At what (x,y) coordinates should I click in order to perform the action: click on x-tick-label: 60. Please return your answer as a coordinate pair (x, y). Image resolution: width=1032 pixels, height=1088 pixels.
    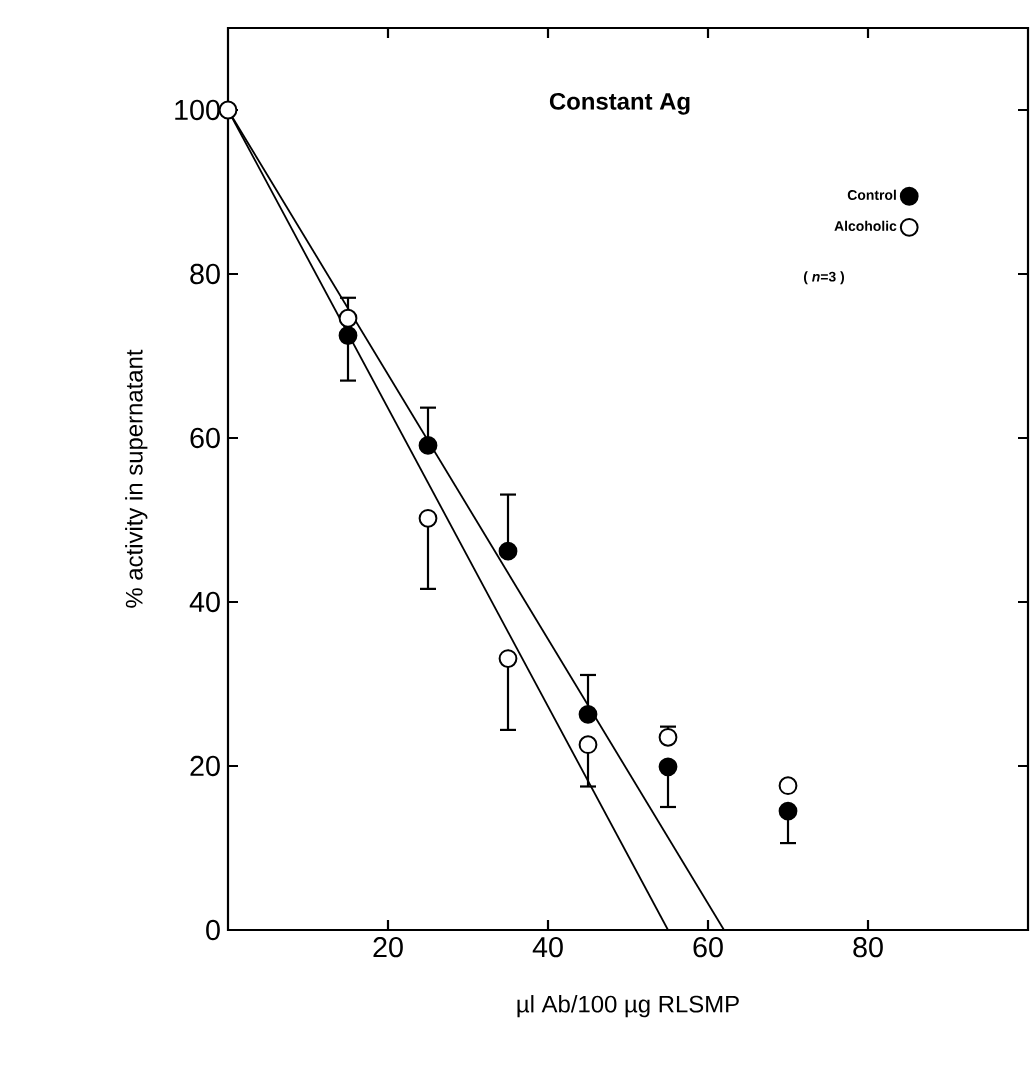
    Looking at the image, I should click on (708, 947).